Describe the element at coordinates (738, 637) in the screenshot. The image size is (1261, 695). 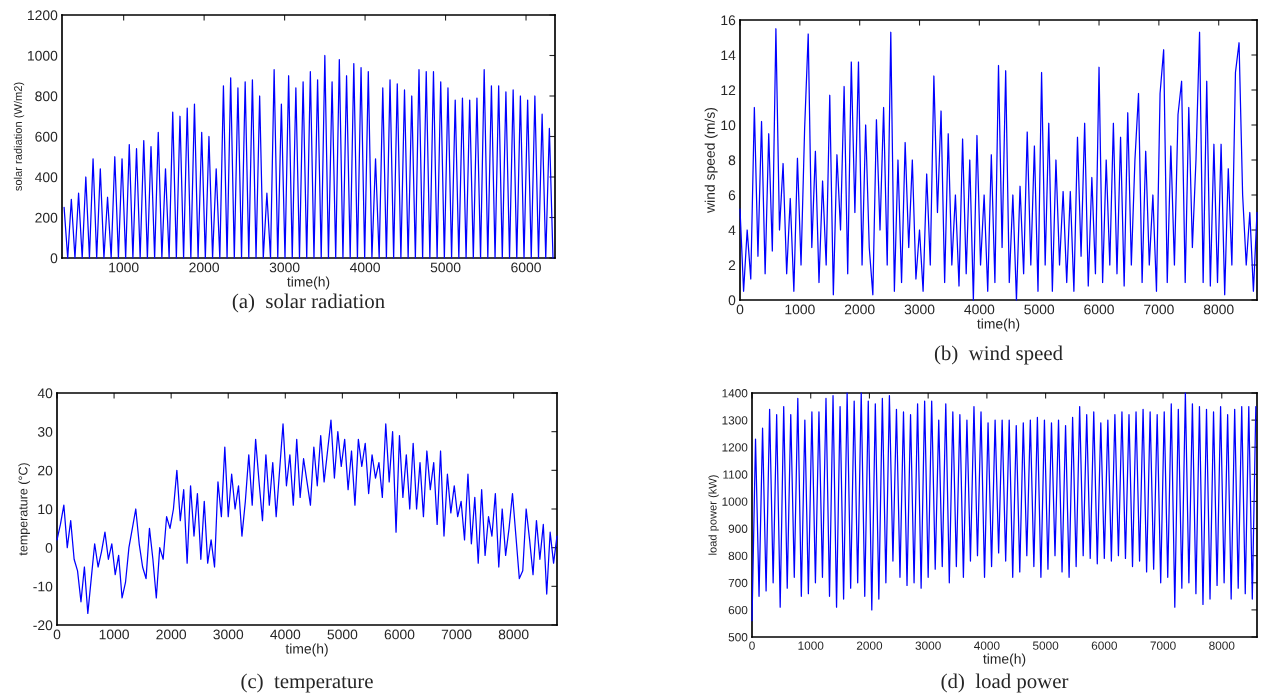
I see `y-tick-label: 500` at that location.